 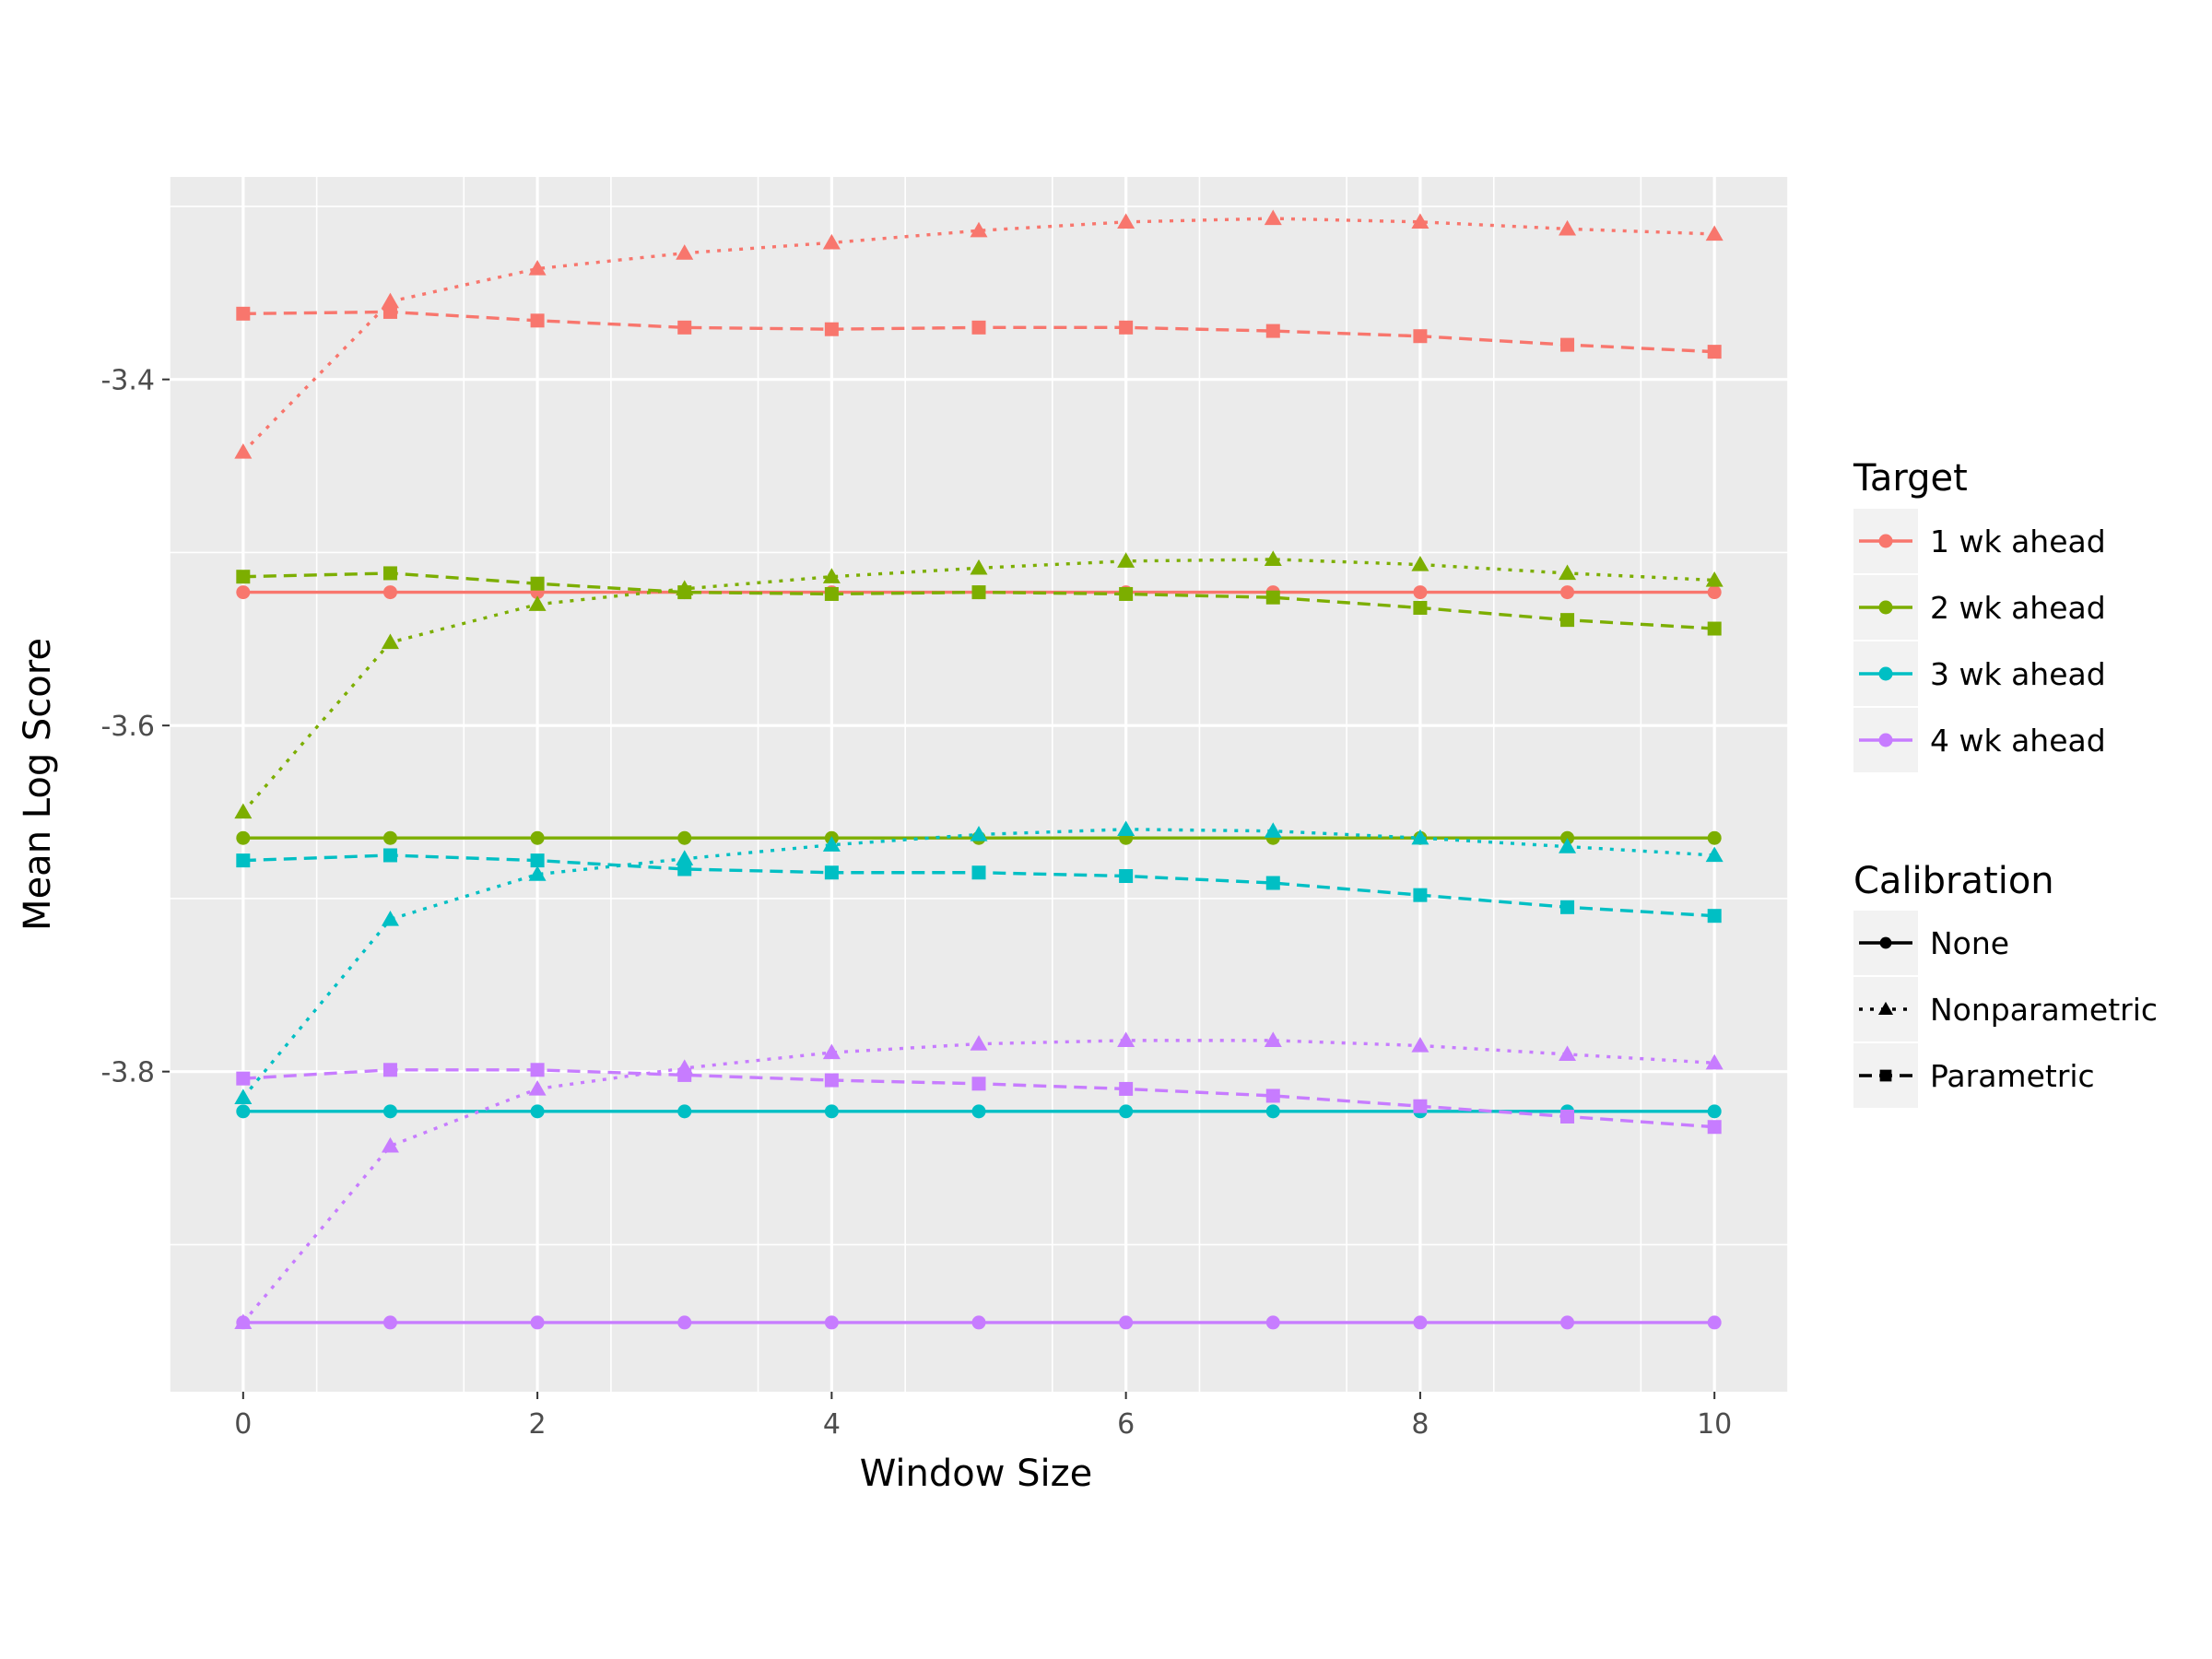 I want to click on series-2-wk-ahead-parametric, so click(x=979, y=601).